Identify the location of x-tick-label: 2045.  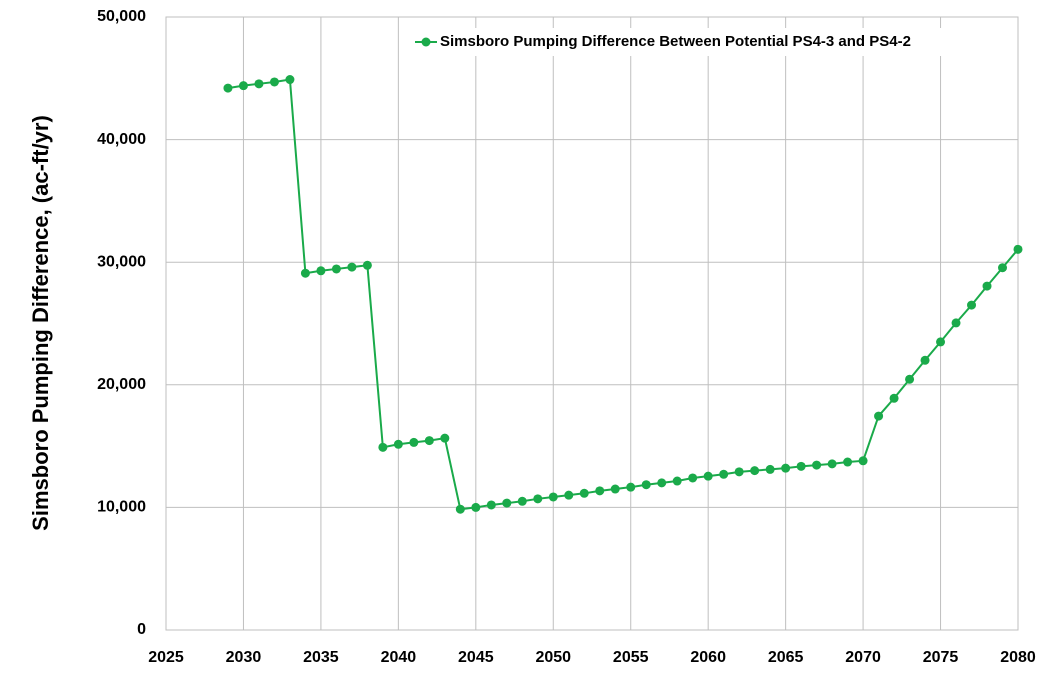
(476, 657).